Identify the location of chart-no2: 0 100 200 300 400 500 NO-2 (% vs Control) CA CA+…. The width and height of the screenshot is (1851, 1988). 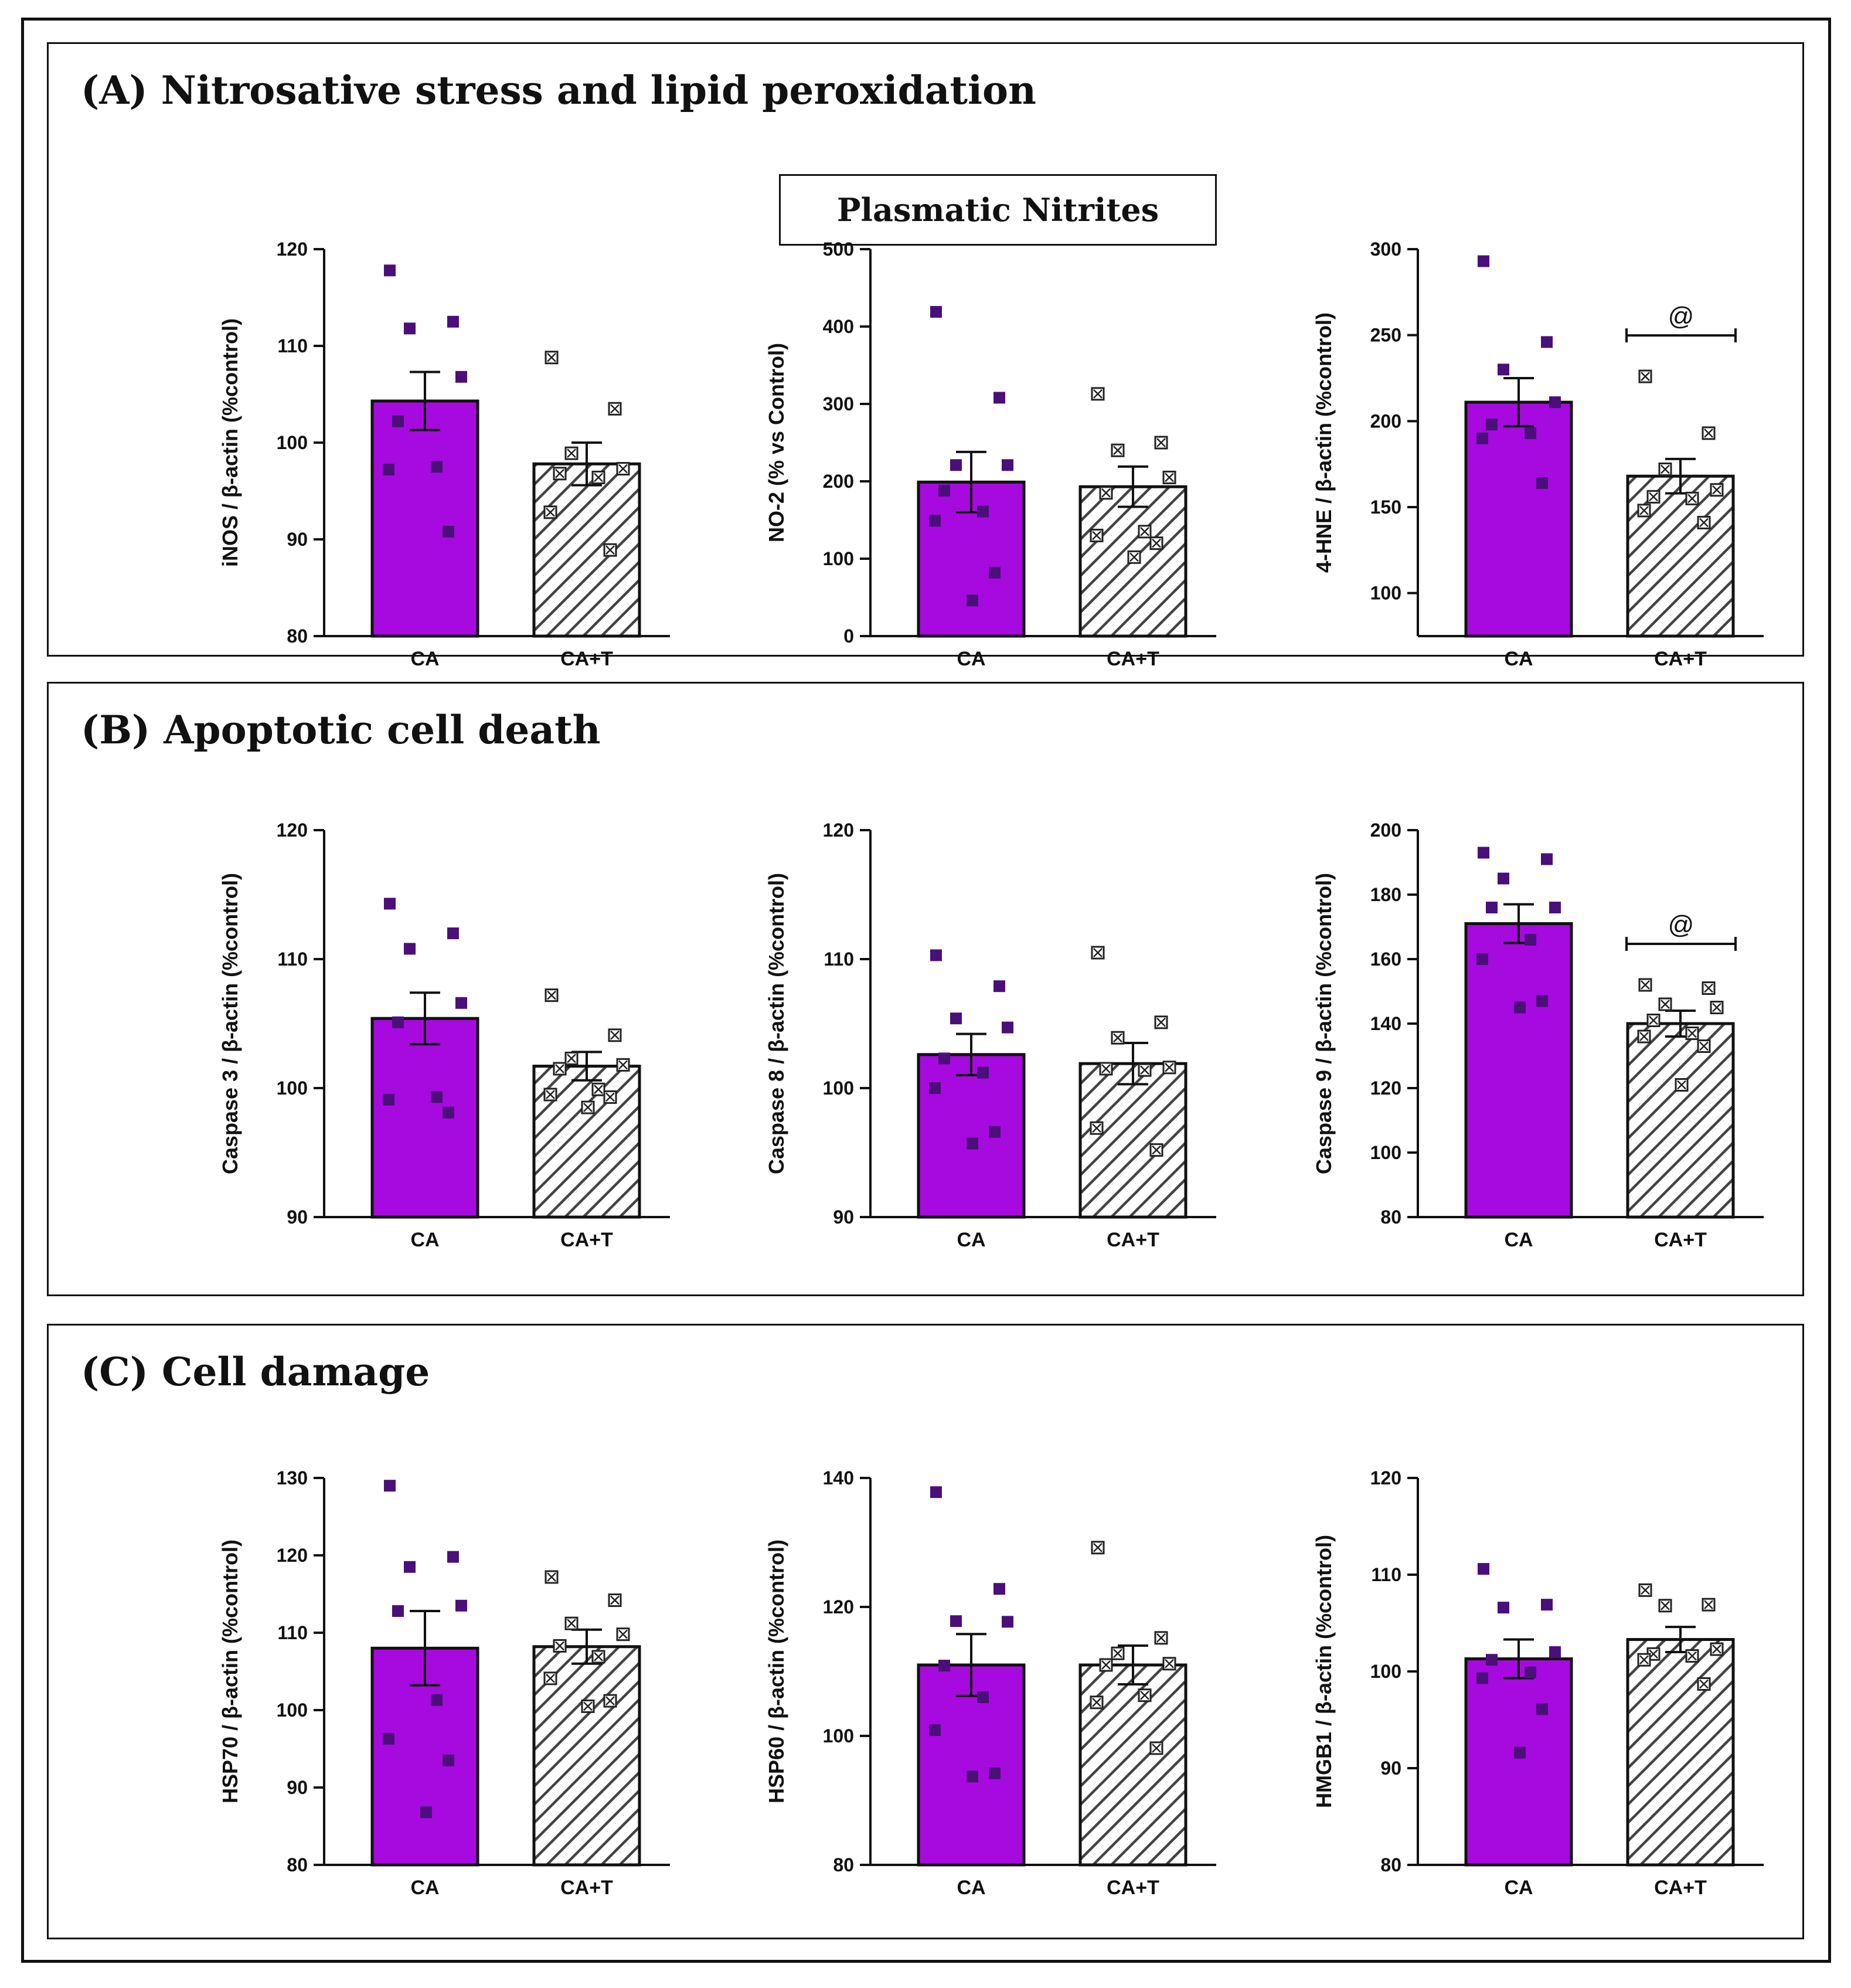
(988, 448).